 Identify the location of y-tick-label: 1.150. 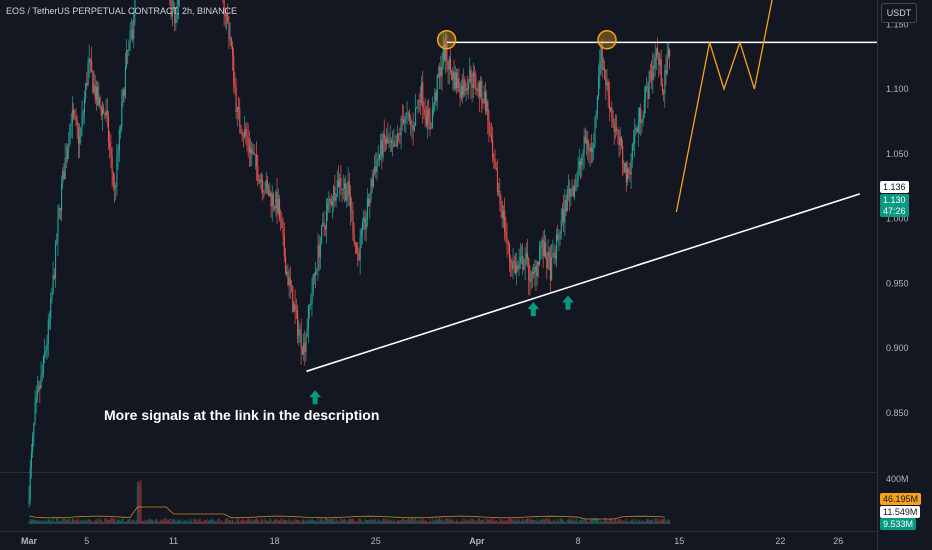
(897, 24).